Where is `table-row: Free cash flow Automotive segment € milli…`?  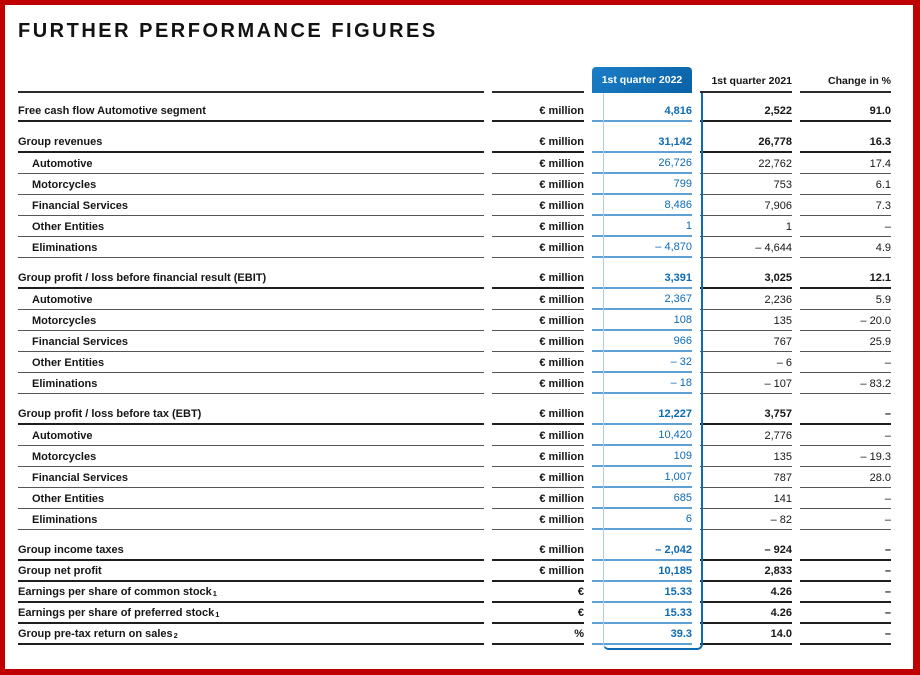
table-row: Free cash flow Automotive segment € milli… is located at coordinates (454, 111).